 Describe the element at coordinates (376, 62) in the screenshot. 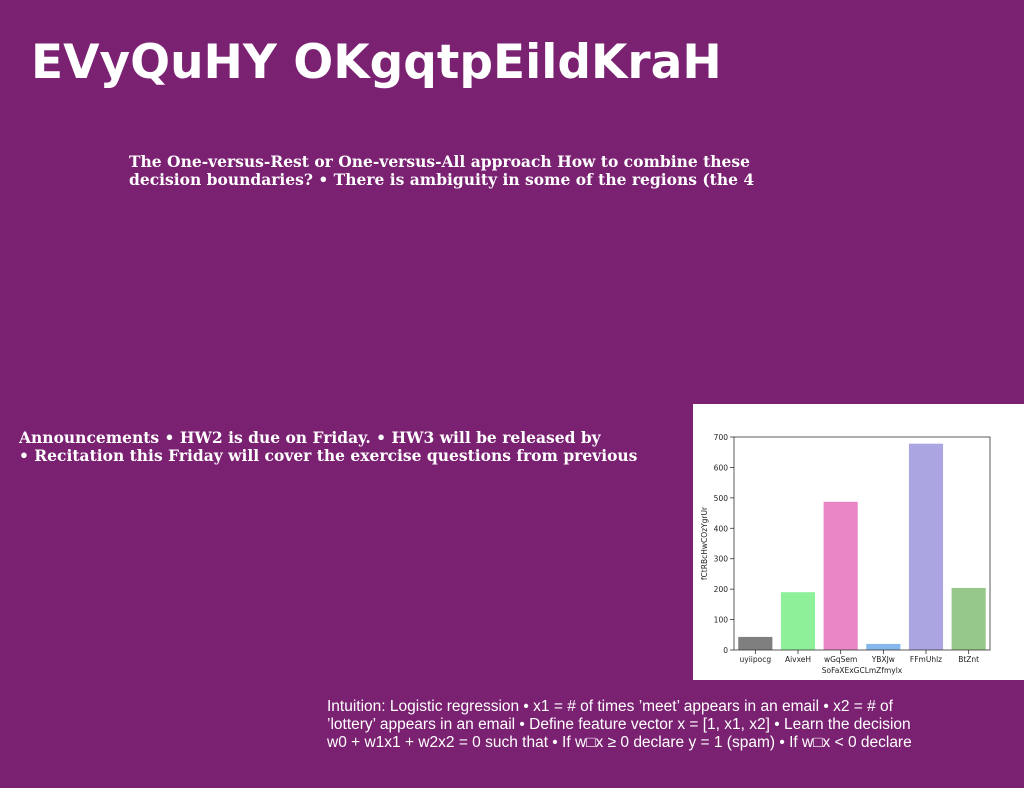

I see `page-title: EVyQuHY OKgqtpEildKraH` at that location.